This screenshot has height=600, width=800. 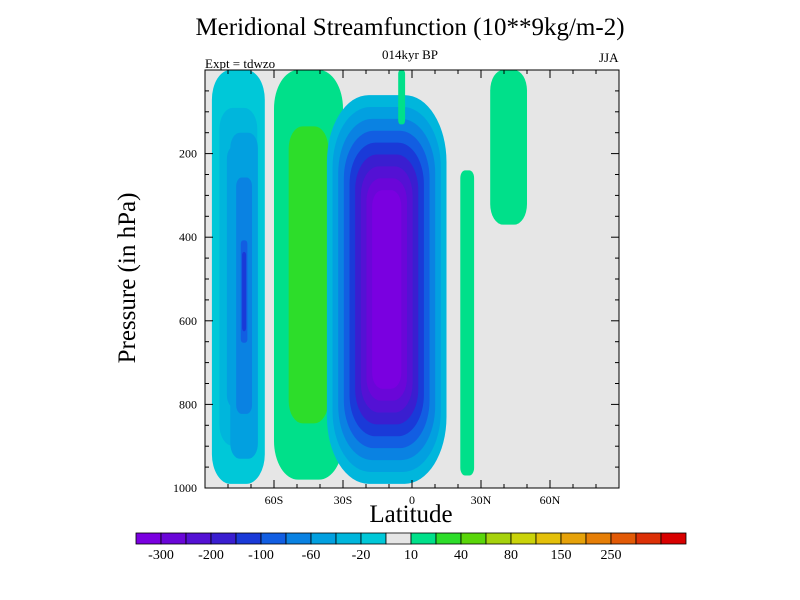 What do you see at coordinates (410, 54) in the screenshot?
I see `subtitle-center: 014kyr BP` at bounding box center [410, 54].